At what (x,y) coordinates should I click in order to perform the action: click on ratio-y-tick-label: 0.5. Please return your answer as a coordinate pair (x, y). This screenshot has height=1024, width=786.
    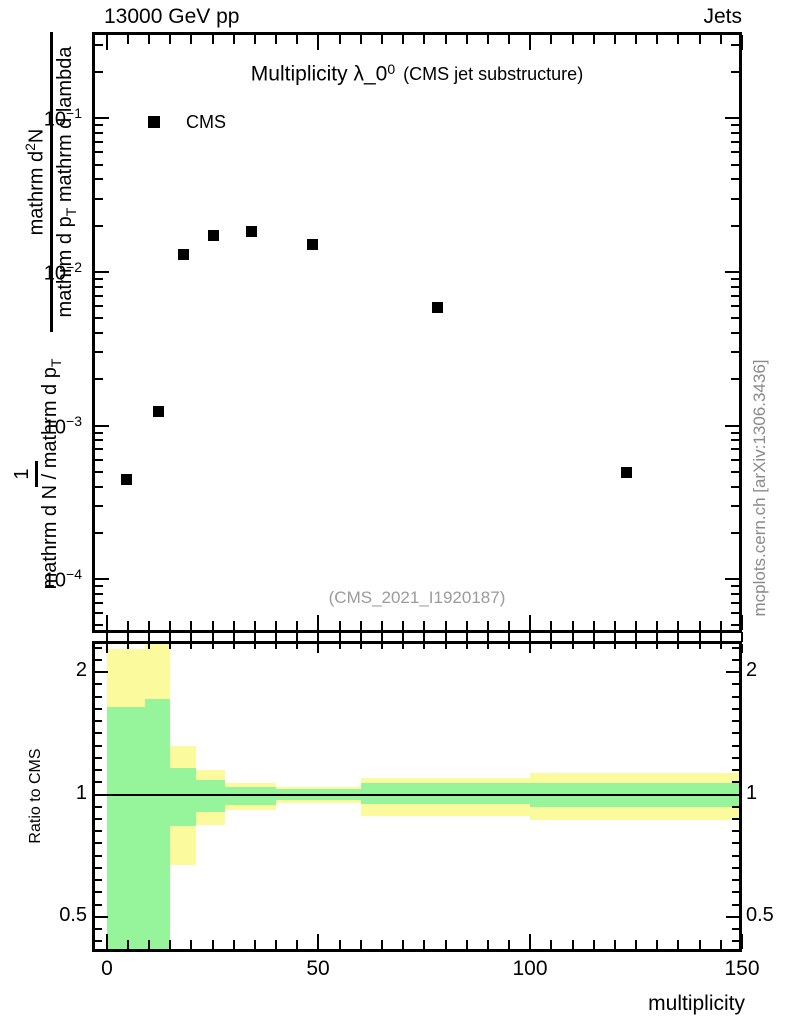
    Looking at the image, I should click on (73, 915).